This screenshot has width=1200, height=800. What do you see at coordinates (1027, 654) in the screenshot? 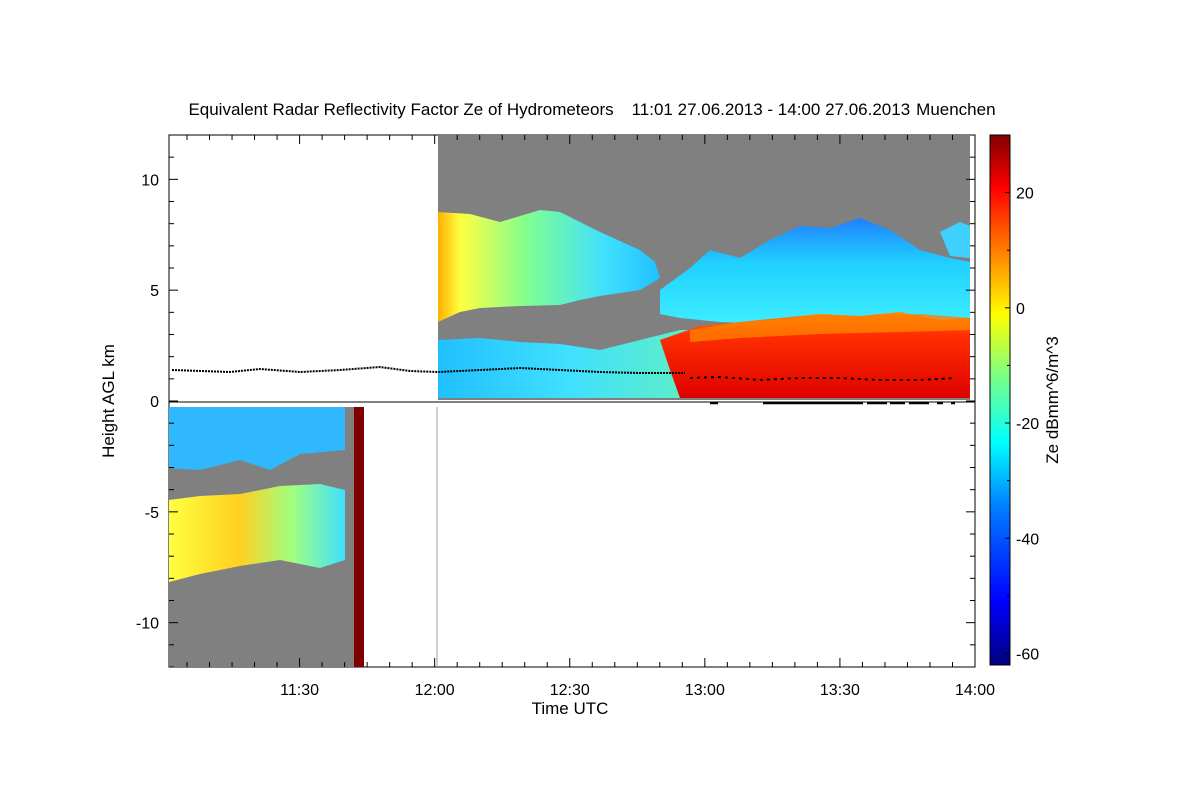
I see `colorbar-tick-label: -60` at bounding box center [1027, 654].